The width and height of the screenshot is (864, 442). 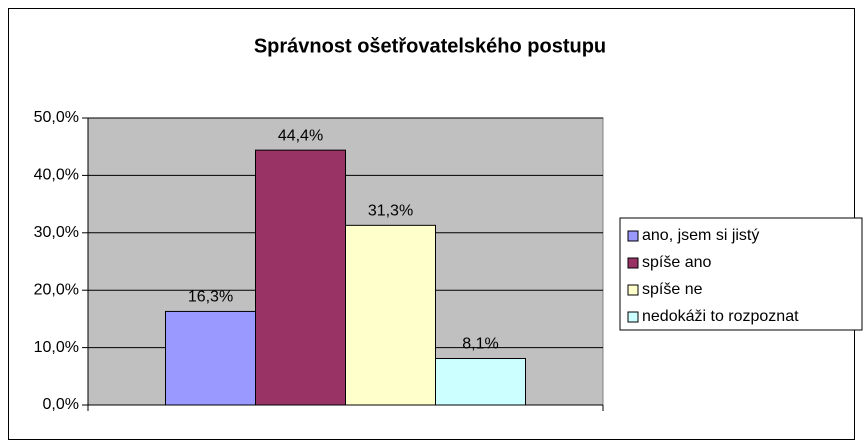 What do you see at coordinates (390, 211) in the screenshot?
I see `data-label: 31,3%` at bounding box center [390, 211].